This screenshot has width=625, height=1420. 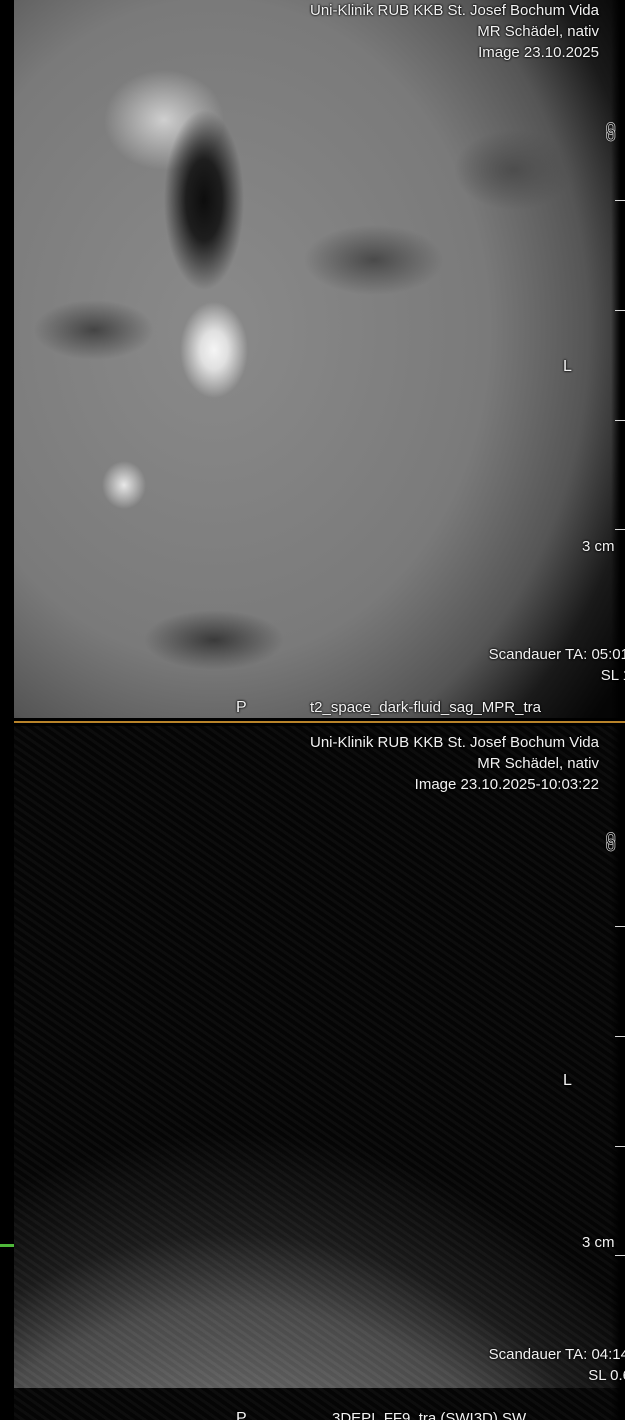 I want to click on series-name: t2_space_dark-fluid_sag_MPR_tra, so click(x=425, y=707).